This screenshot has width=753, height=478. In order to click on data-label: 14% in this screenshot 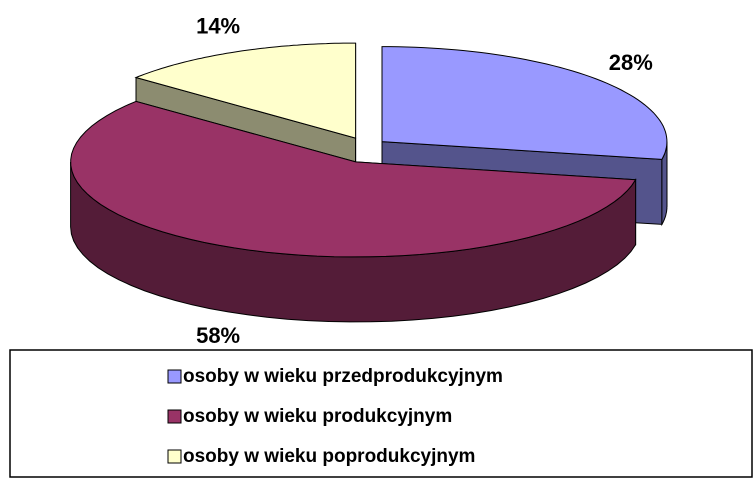, I will do `click(218, 26)`.